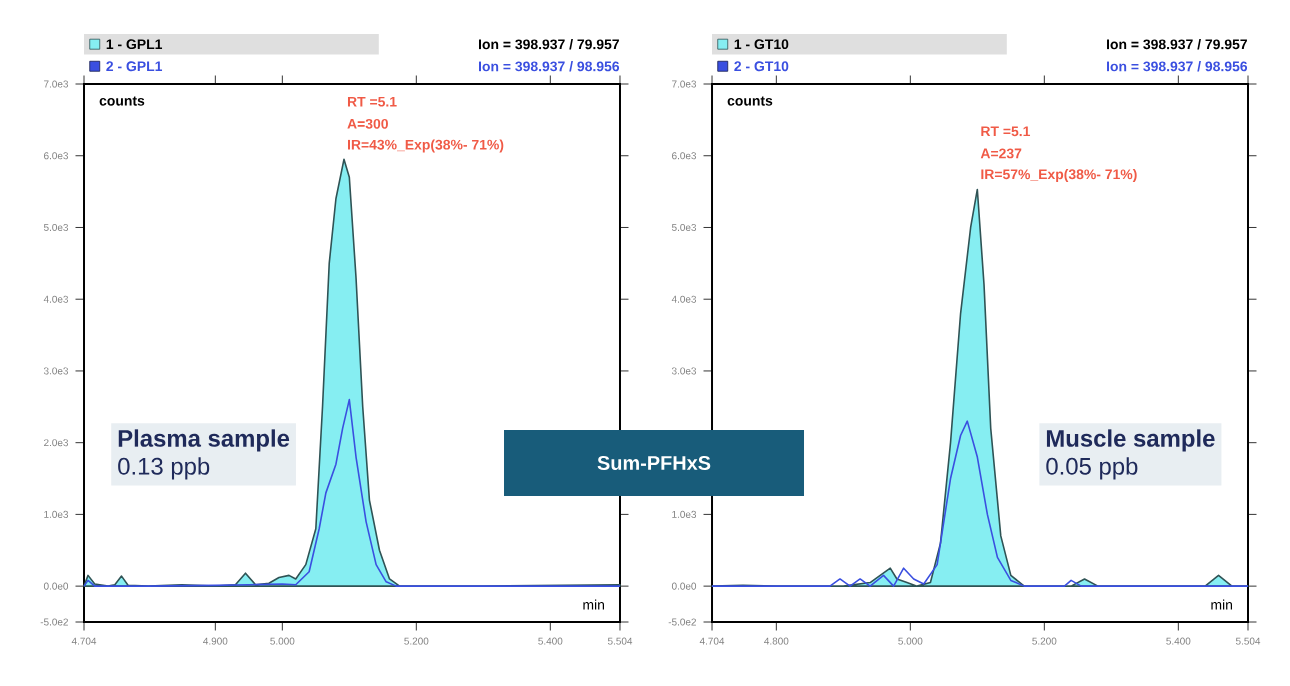  Describe the element at coordinates (980, 503) in the screenshot. I see `line-series` at that location.